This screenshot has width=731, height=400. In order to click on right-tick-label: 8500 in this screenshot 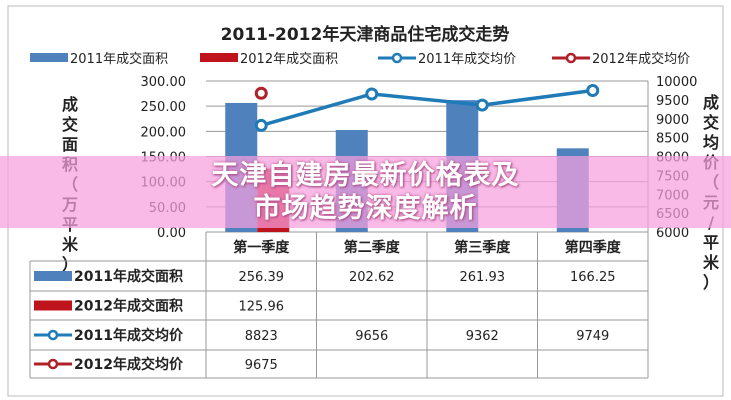, I will do `click(672, 139)`.